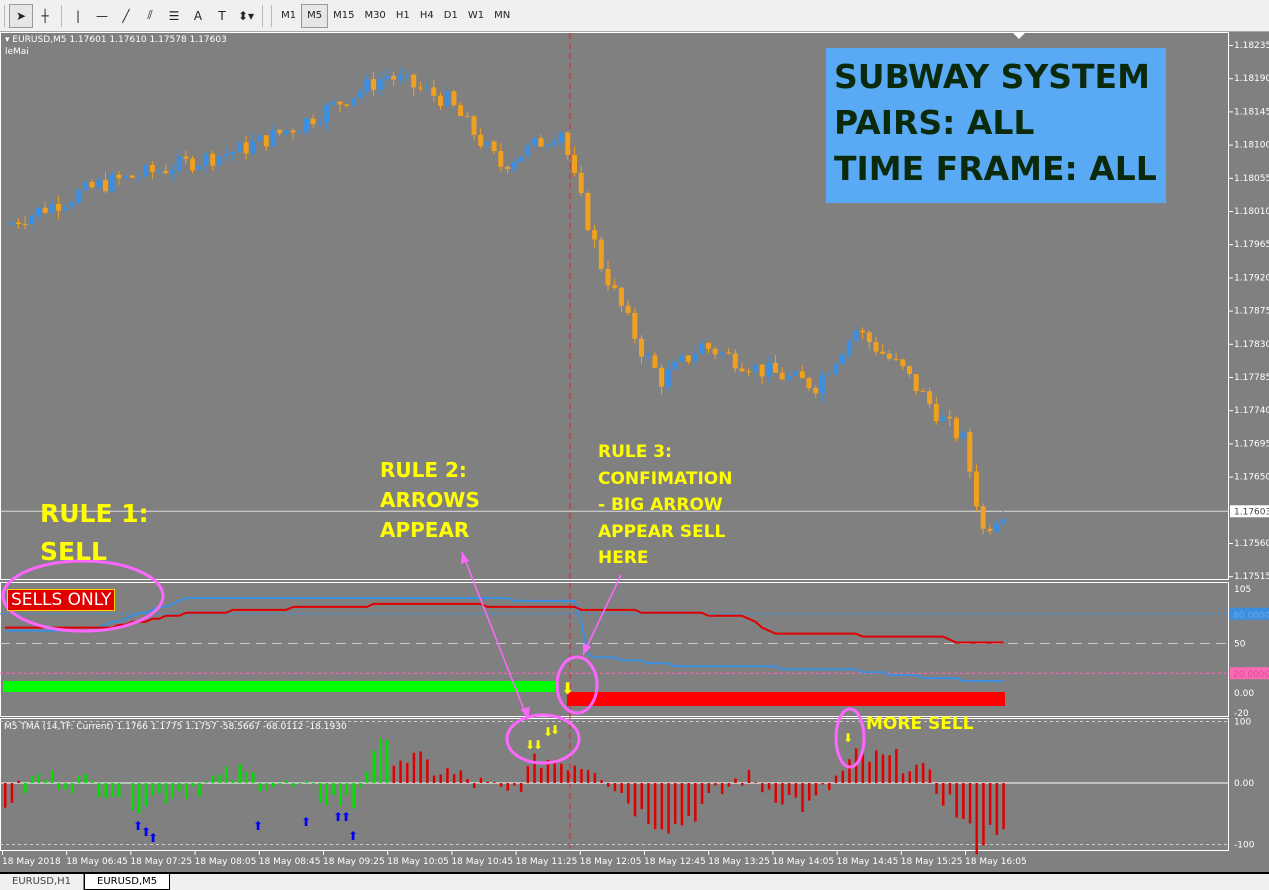 The image size is (1269, 890). Describe the element at coordinates (375, 15) in the screenshot. I see `timeframe-m30: M30` at that location.